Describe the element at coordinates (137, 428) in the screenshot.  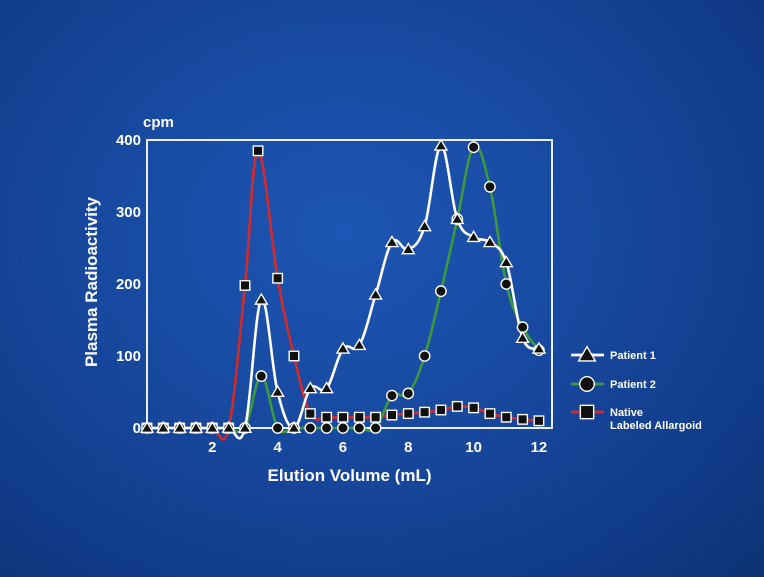
I see `y-tick-label: 0` at that location.